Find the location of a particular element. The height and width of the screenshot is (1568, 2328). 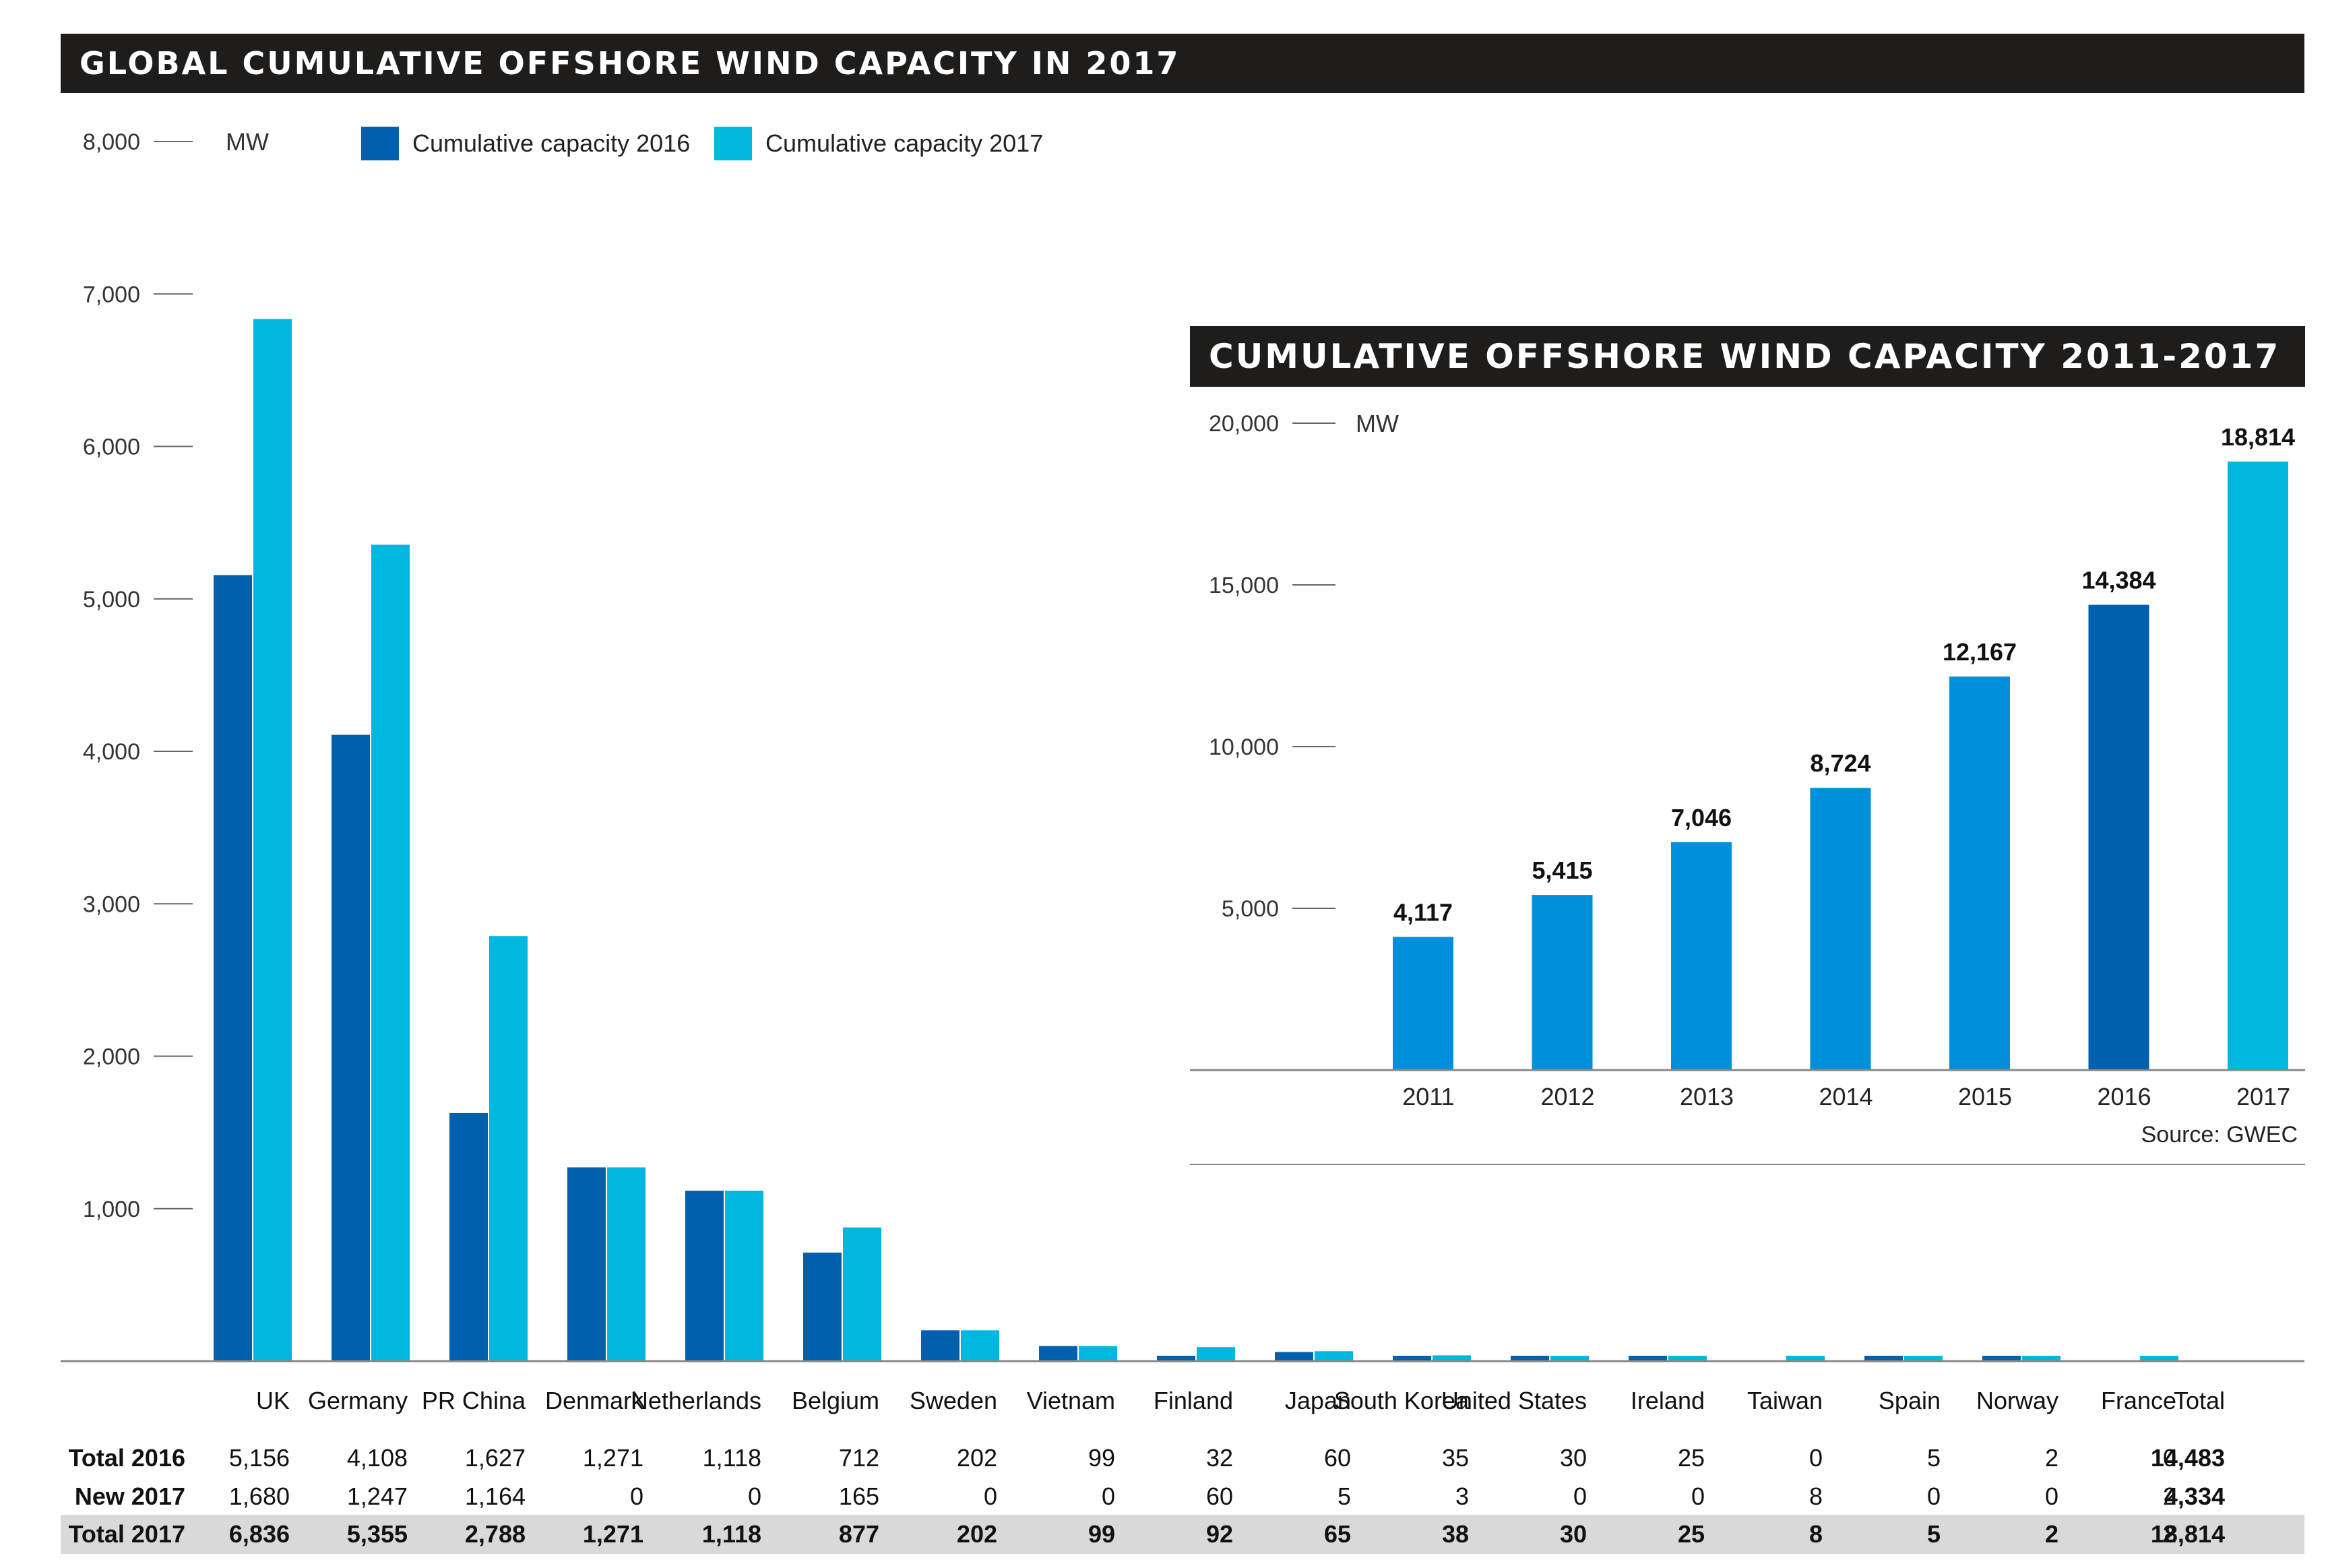

y-tick-label: 4,000 is located at coordinates (111, 752).